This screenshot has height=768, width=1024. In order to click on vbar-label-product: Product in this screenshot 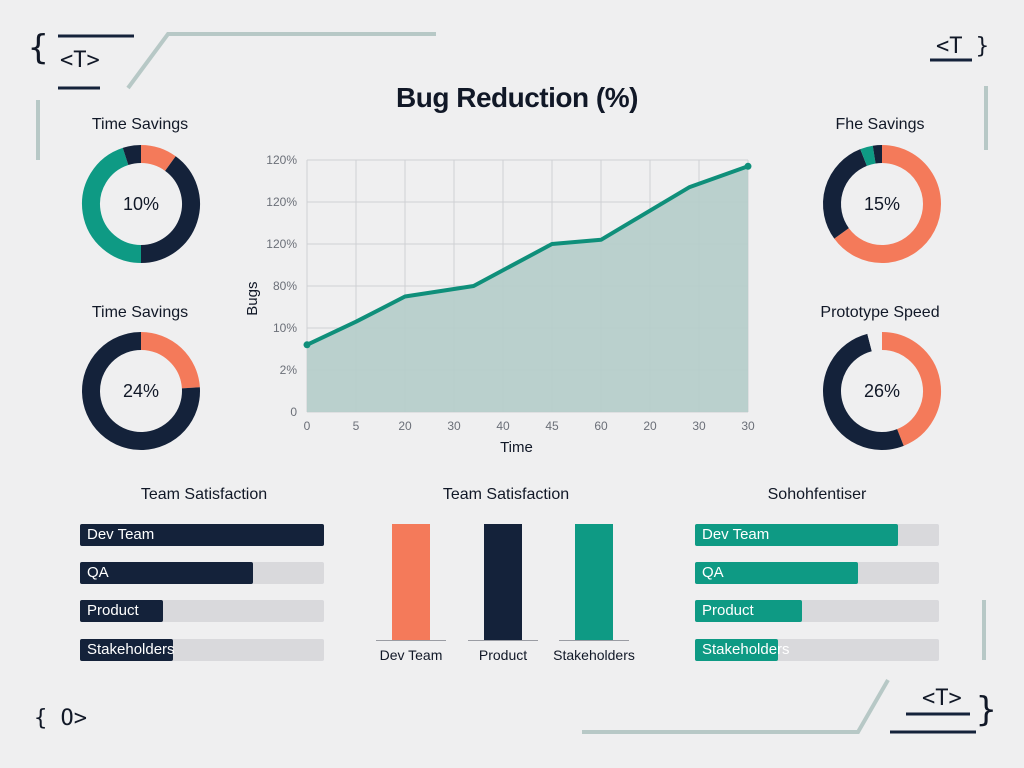, I will do `click(503, 655)`.